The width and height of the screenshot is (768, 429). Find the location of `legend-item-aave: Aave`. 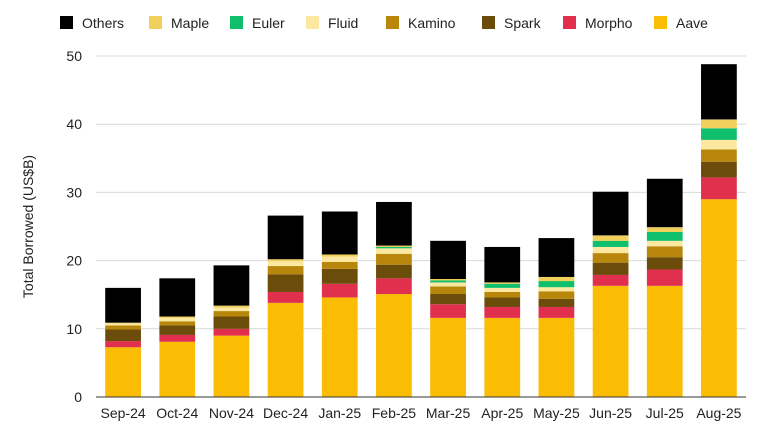

legend-item-aave: Aave is located at coordinates (681, 23).